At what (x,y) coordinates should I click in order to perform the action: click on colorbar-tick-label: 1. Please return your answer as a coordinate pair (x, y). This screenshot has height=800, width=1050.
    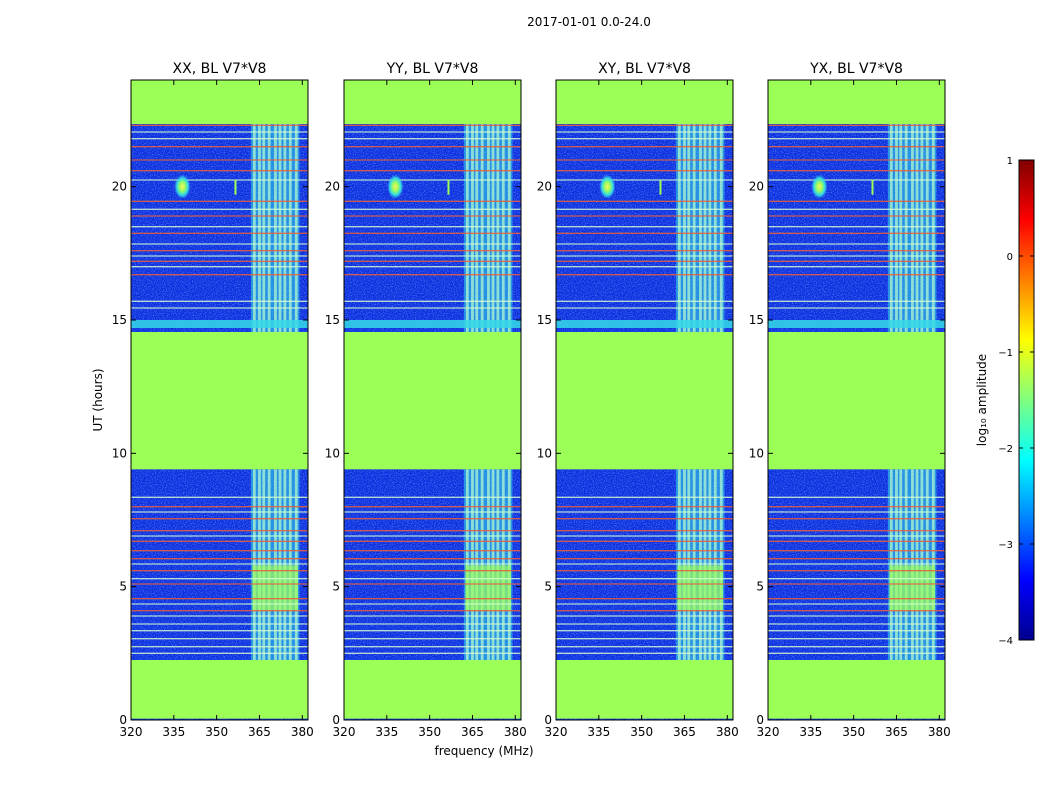
    Looking at the image, I should click on (1010, 161).